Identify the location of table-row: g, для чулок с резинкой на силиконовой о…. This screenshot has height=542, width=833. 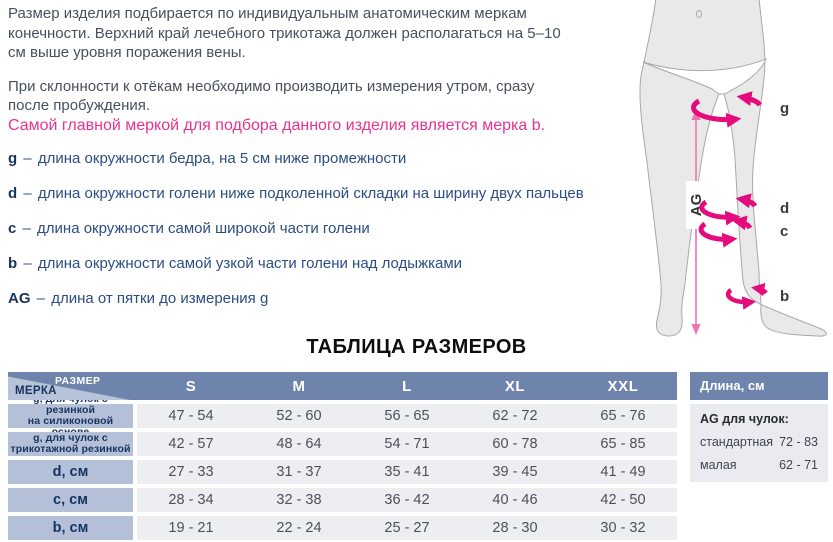
(342, 416).